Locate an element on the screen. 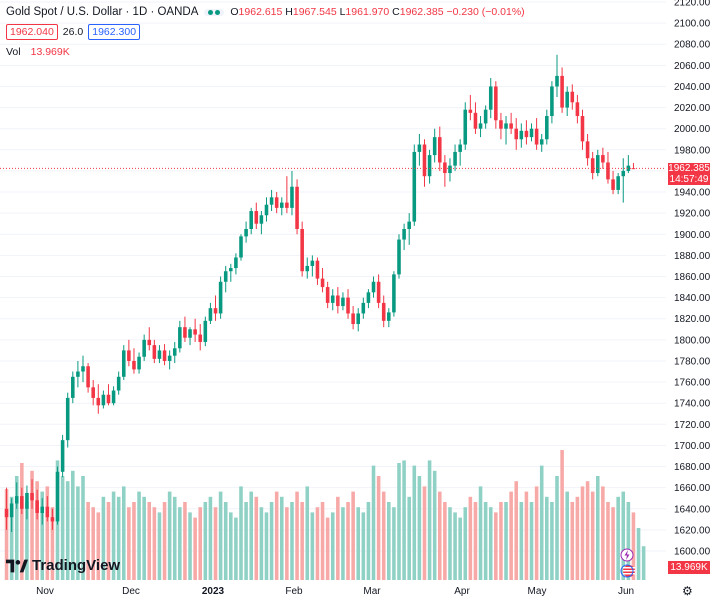 Image resolution: width=710 pixels, height=600 pixels. spread-value: 26.0 is located at coordinates (73, 32).